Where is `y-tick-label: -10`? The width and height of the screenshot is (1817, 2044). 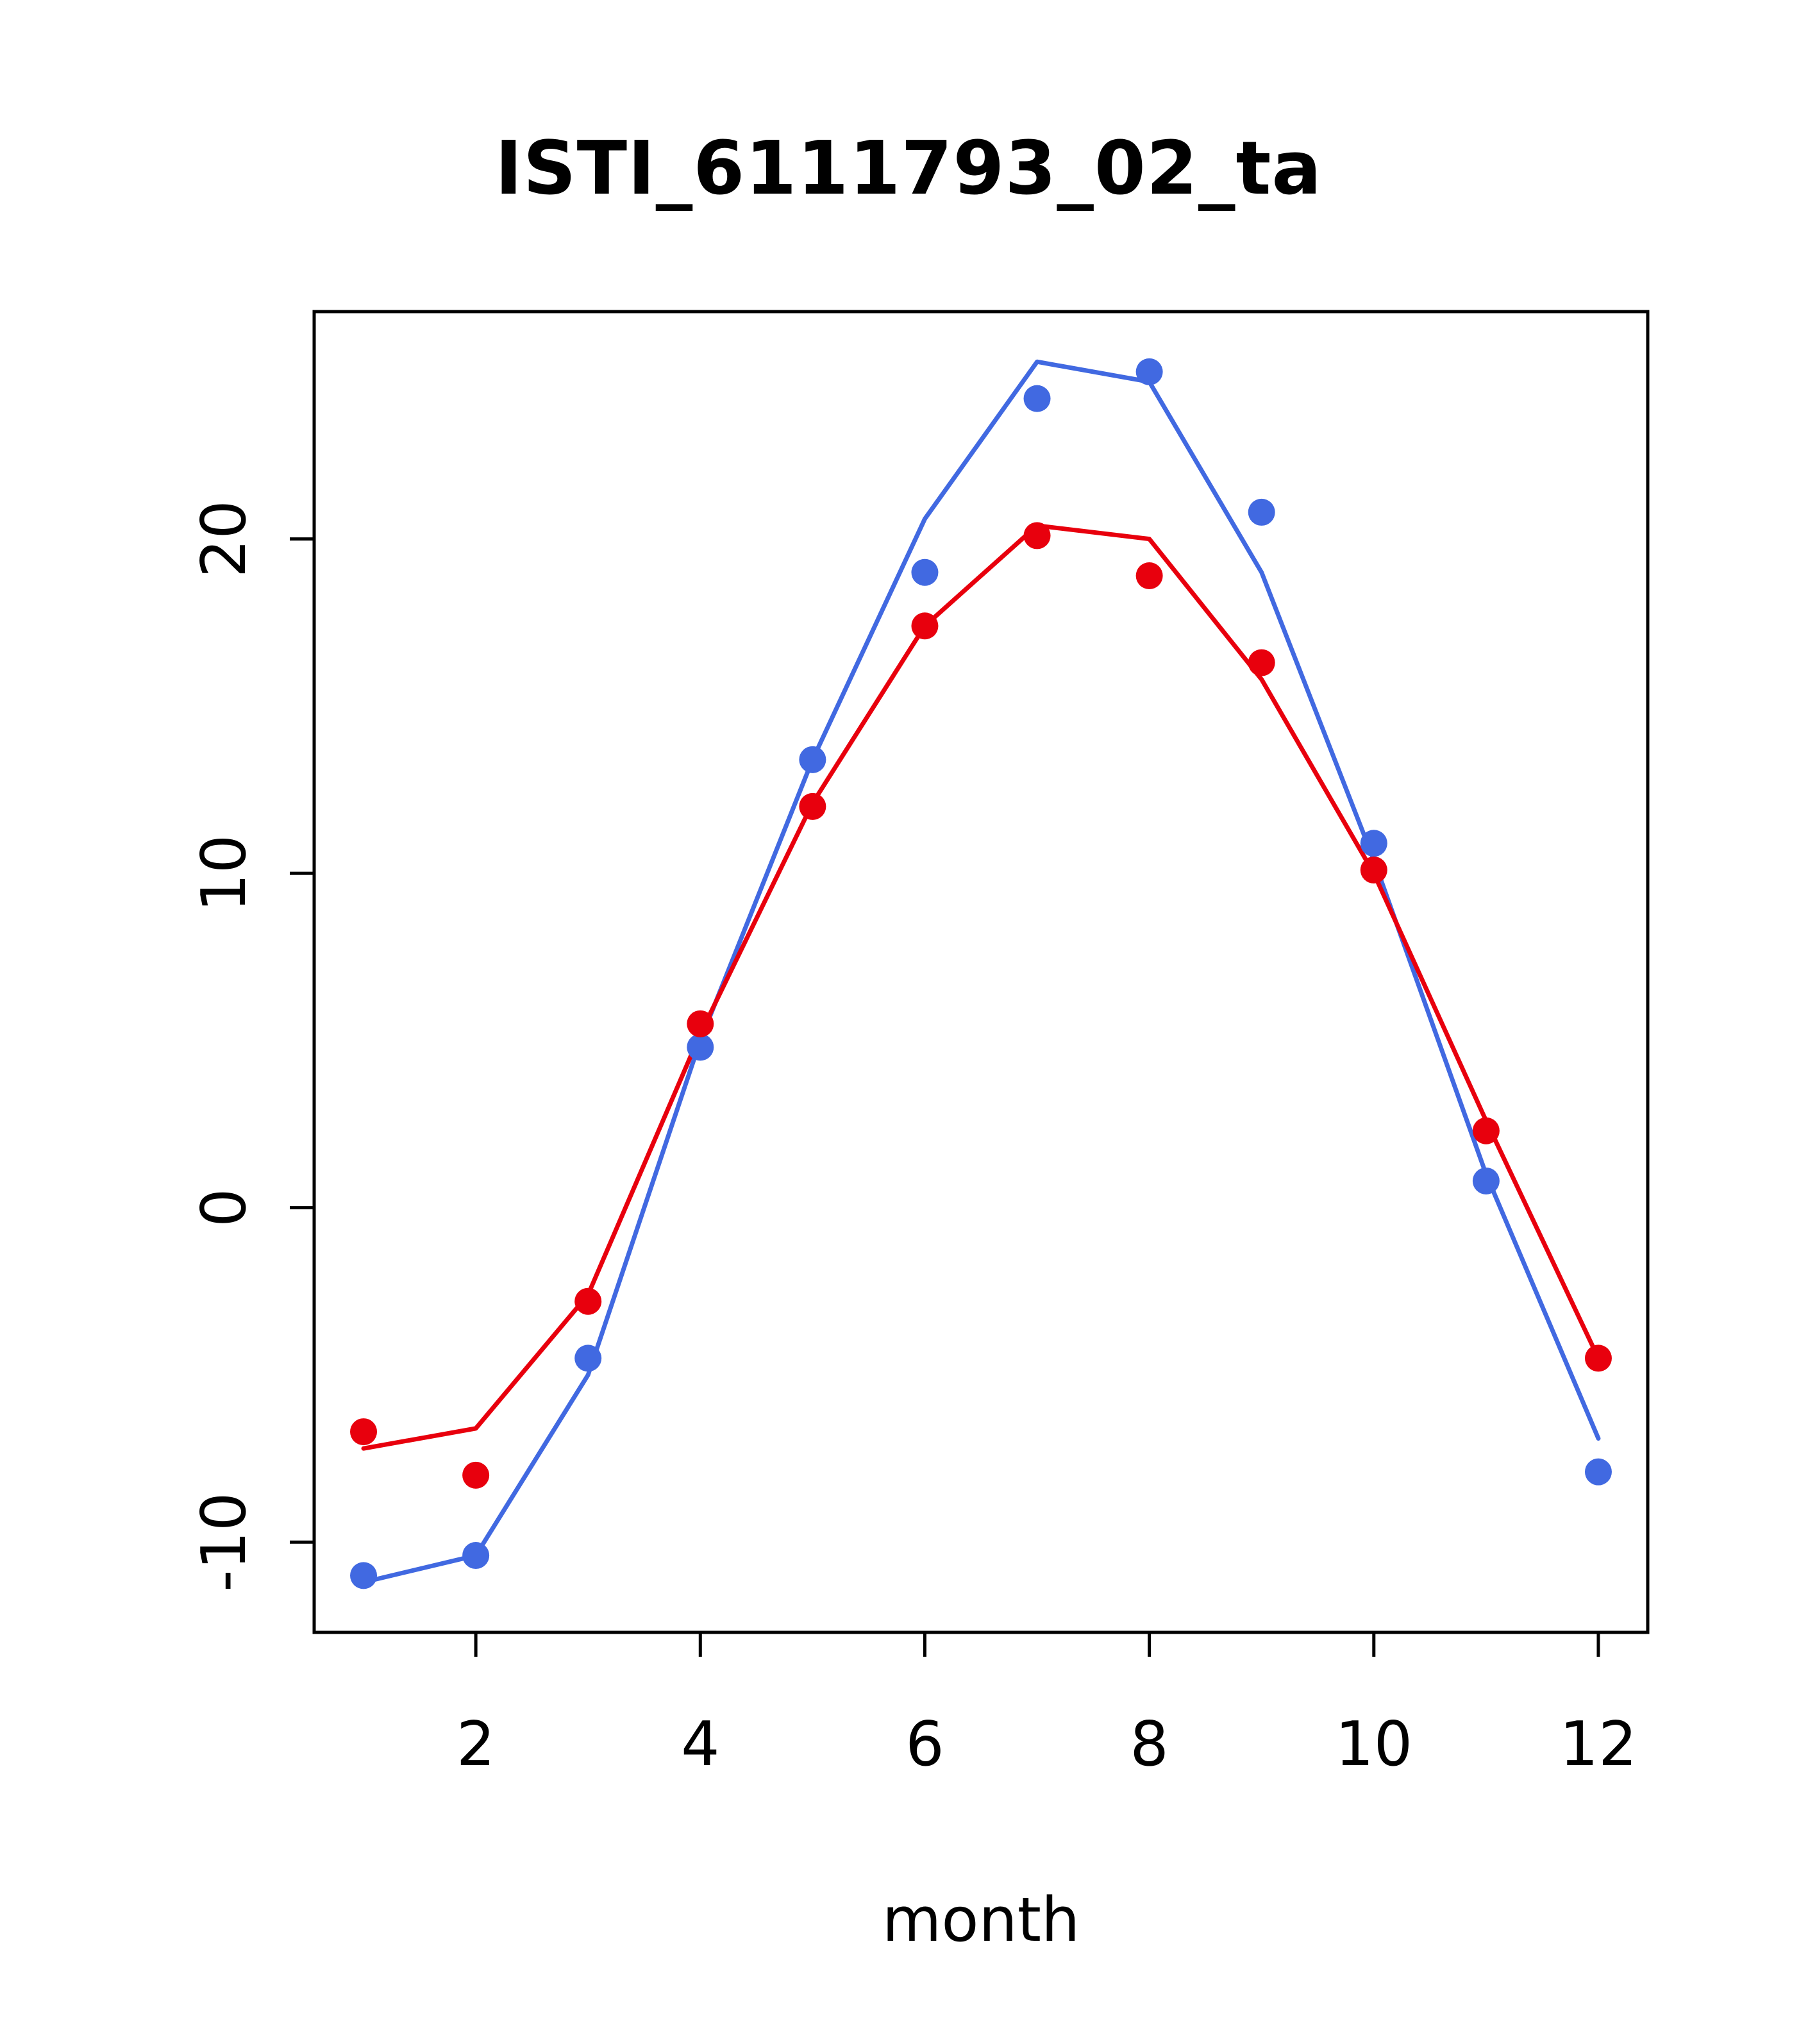 y-tick-label: -10 is located at coordinates (224, 1542).